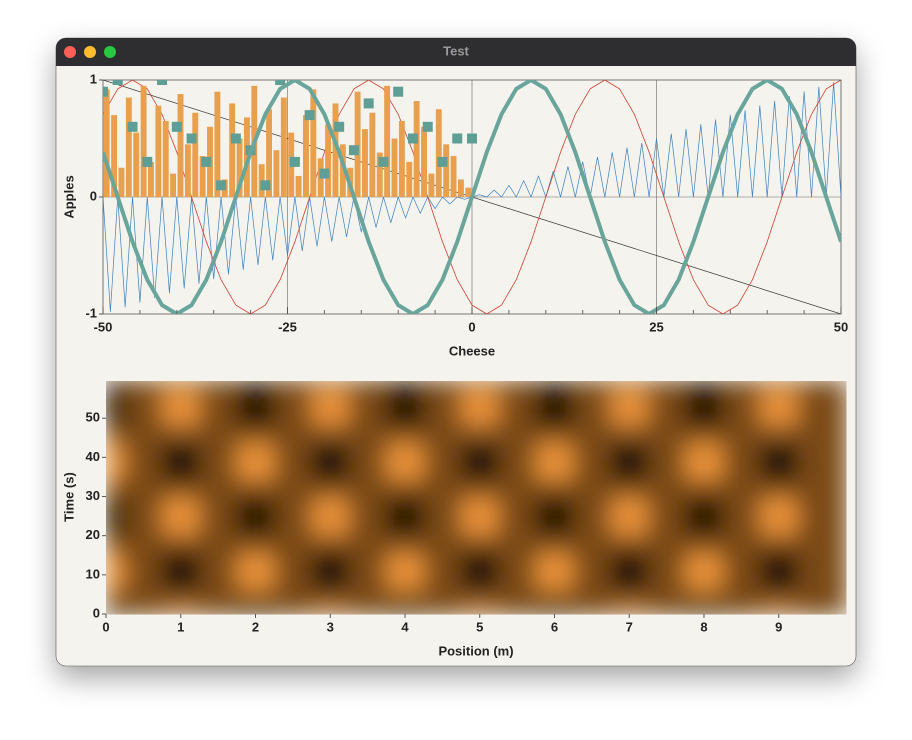  What do you see at coordinates (703, 626) in the screenshot?
I see `x-tick-label: 8` at bounding box center [703, 626].